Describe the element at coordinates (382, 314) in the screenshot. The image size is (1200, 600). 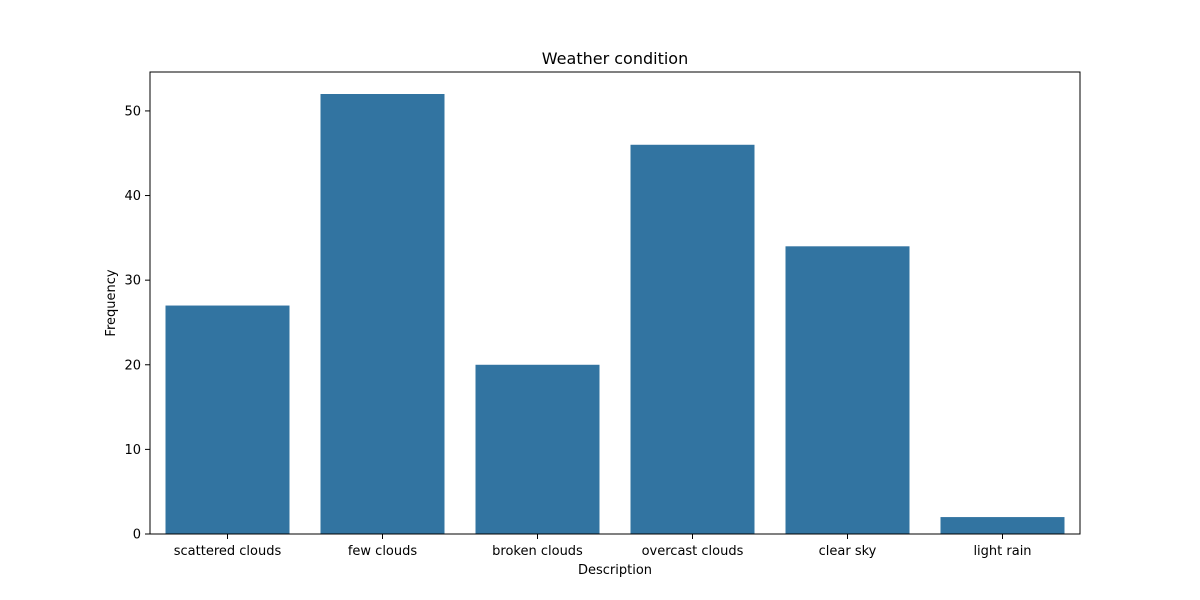
I see `bar-few-clouds` at that location.